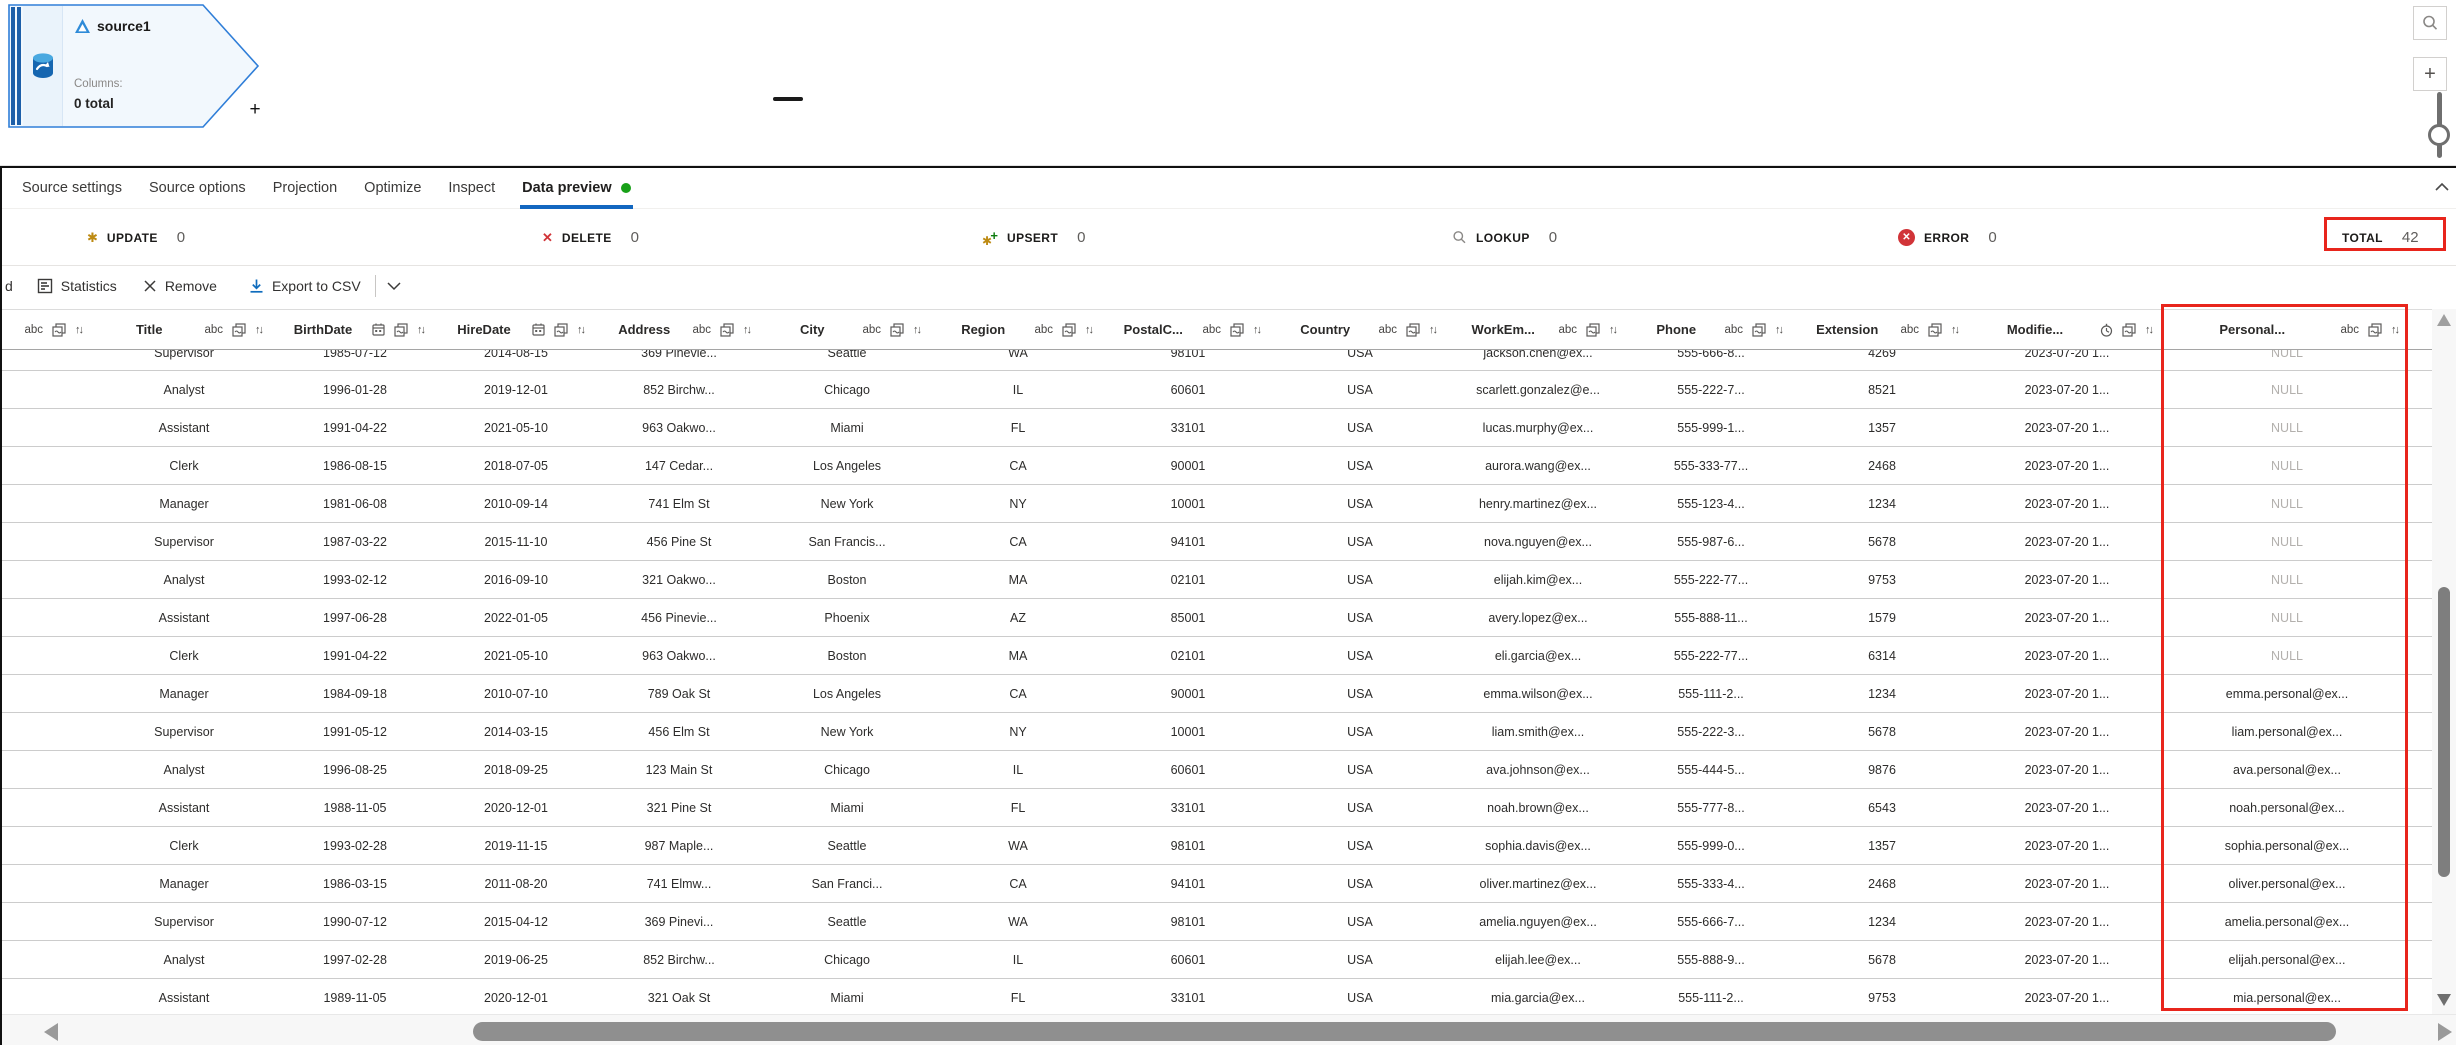 The width and height of the screenshot is (2456, 1045). What do you see at coordinates (577, 188) in the screenshot?
I see `tab-data-preview: Data preview` at bounding box center [577, 188].